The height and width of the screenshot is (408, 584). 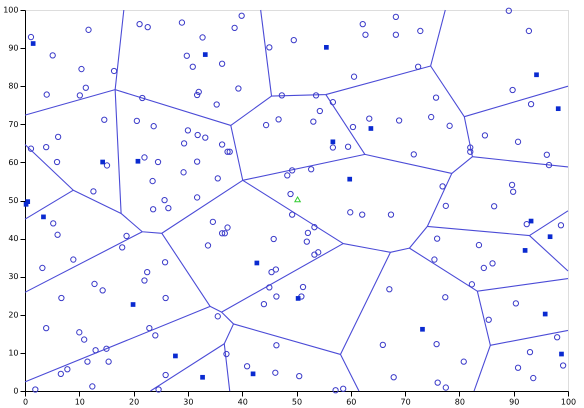 What do you see at coordinates (568, 402) in the screenshot?
I see `x-tick-label: 100` at bounding box center [568, 402].